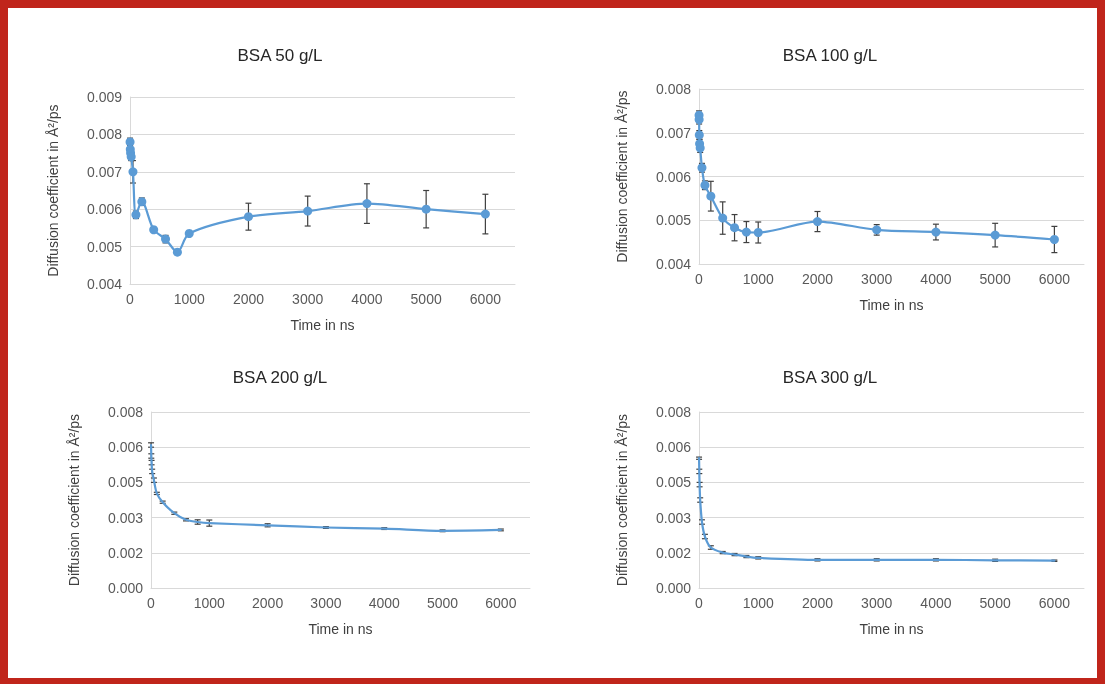 The image size is (1105, 684). What do you see at coordinates (280, 55) in the screenshot?
I see `chart-title: BSA 50 g/L` at bounding box center [280, 55].